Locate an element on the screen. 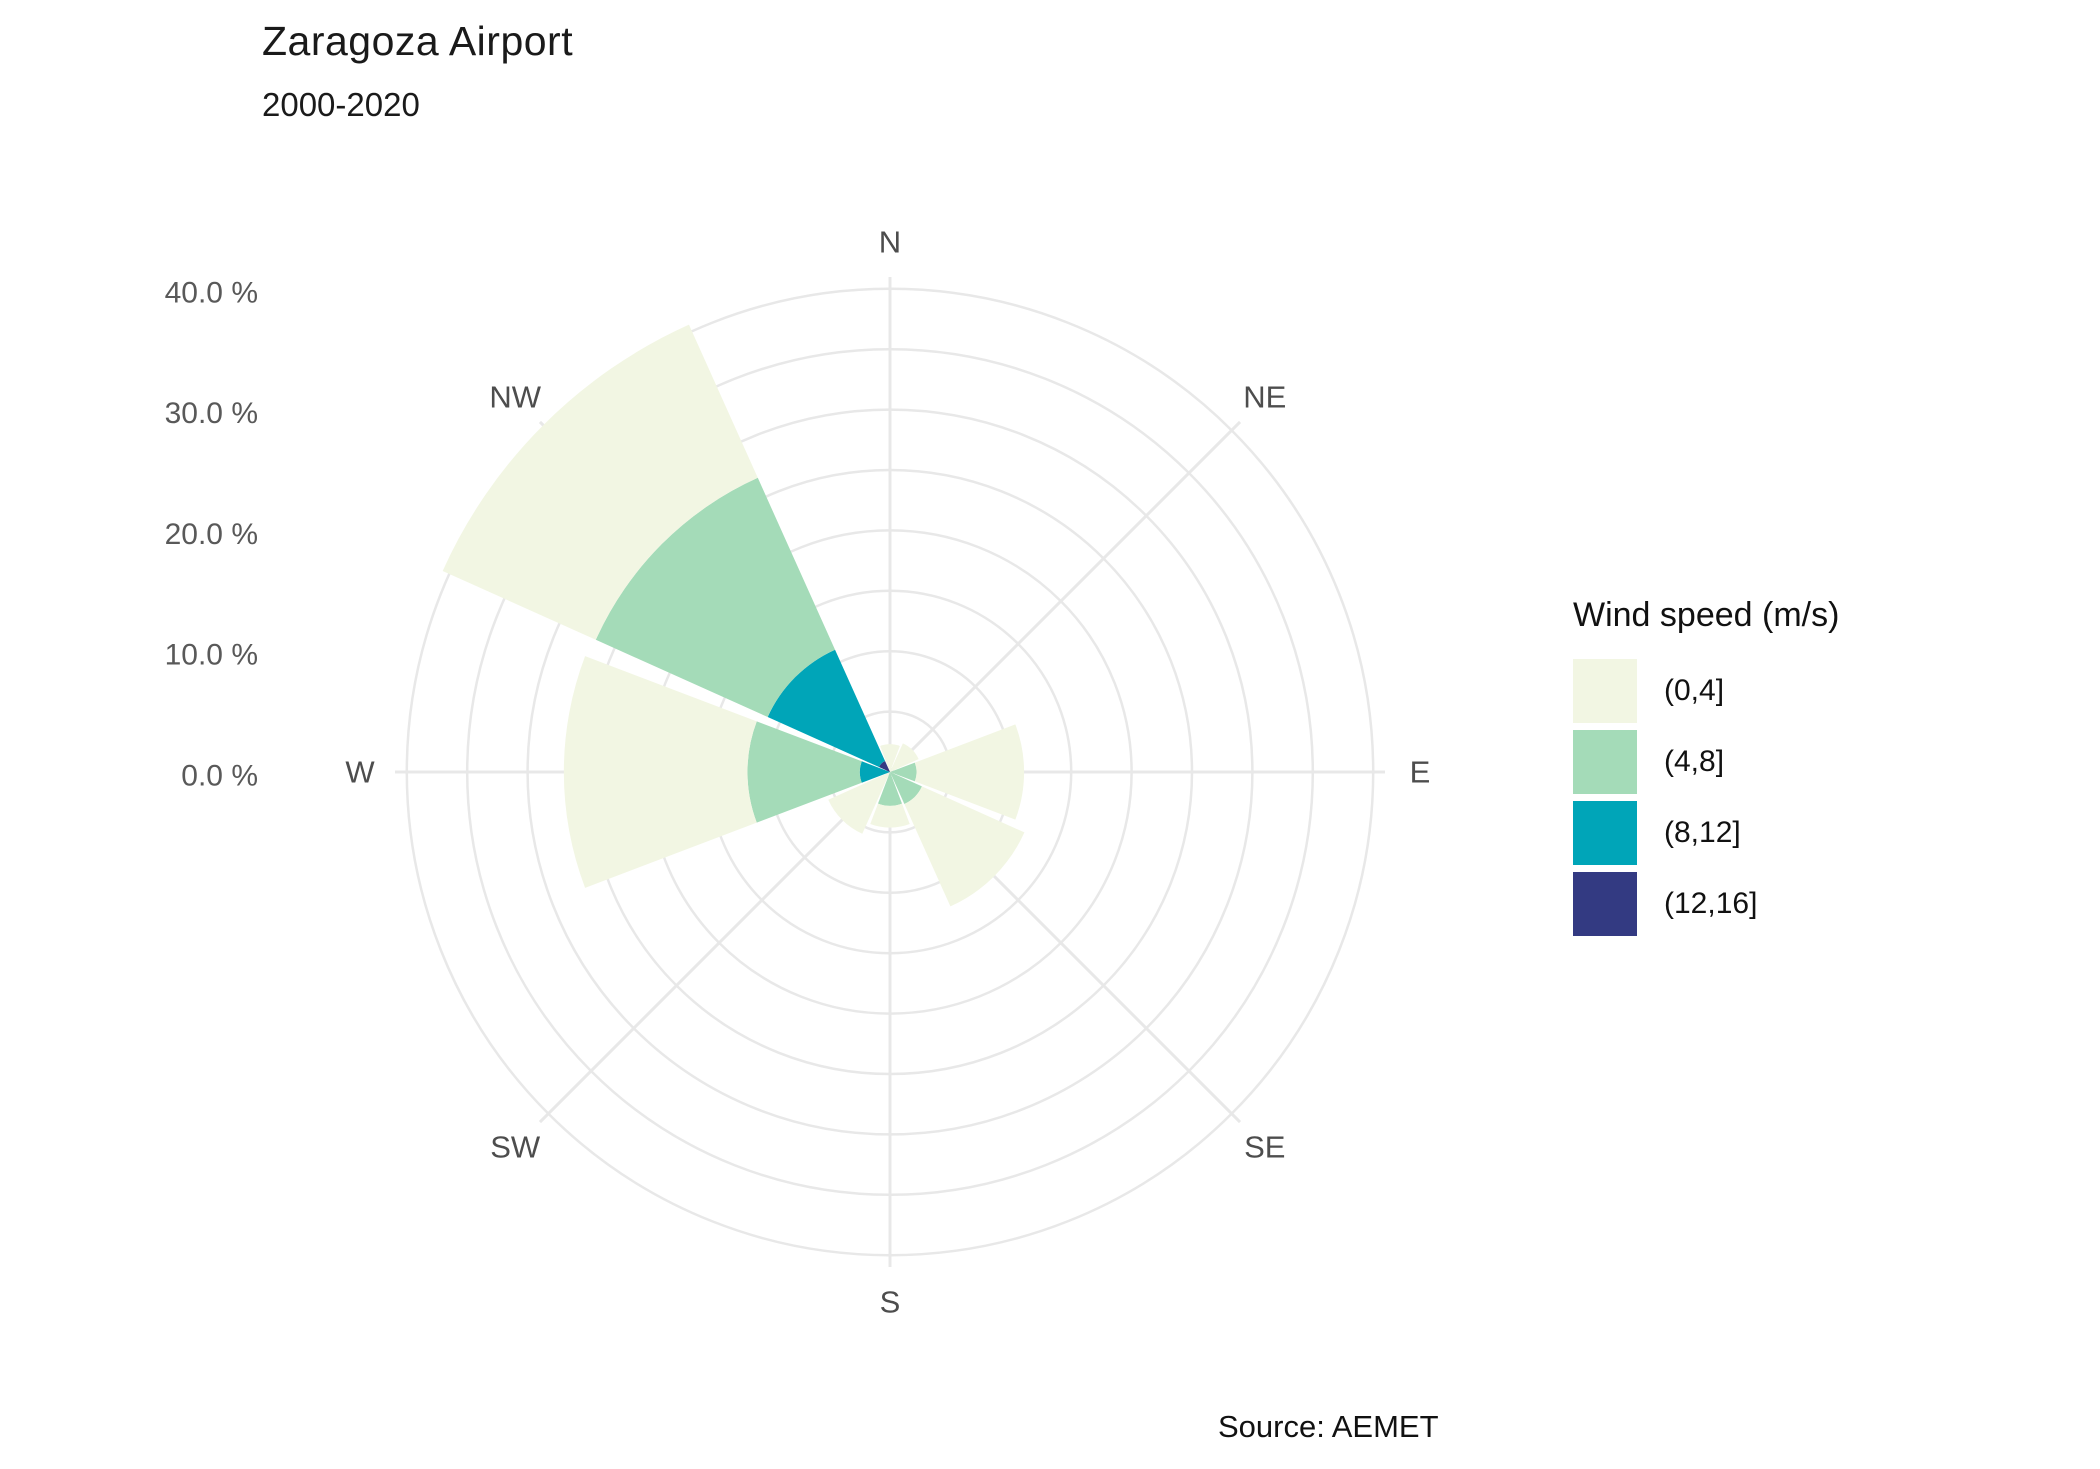  windrose-sector-s-band-(0,4] is located at coordinates (890, 815).